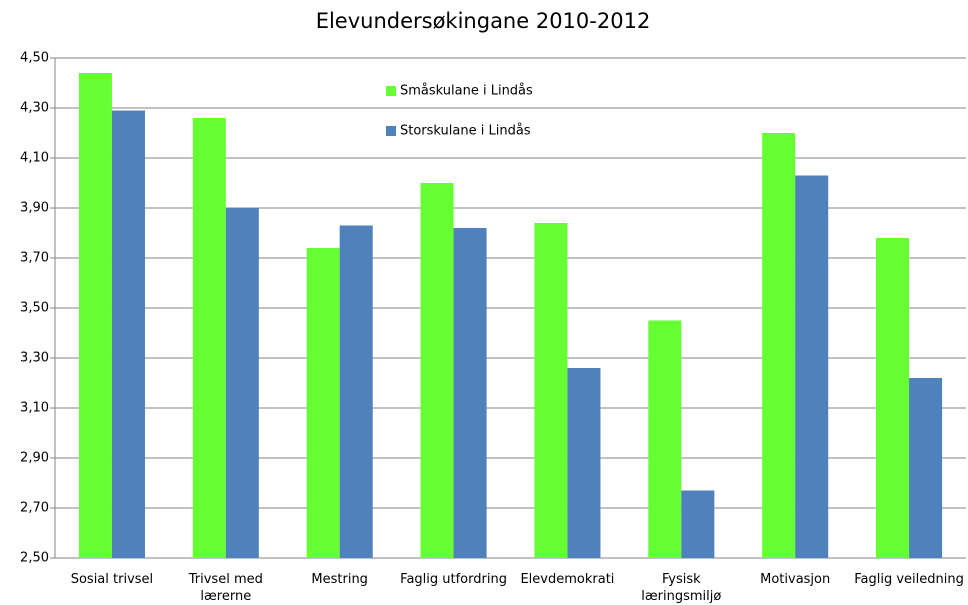 The image size is (968, 605). I want to click on y-tick-label: 3,10, so click(34, 408).